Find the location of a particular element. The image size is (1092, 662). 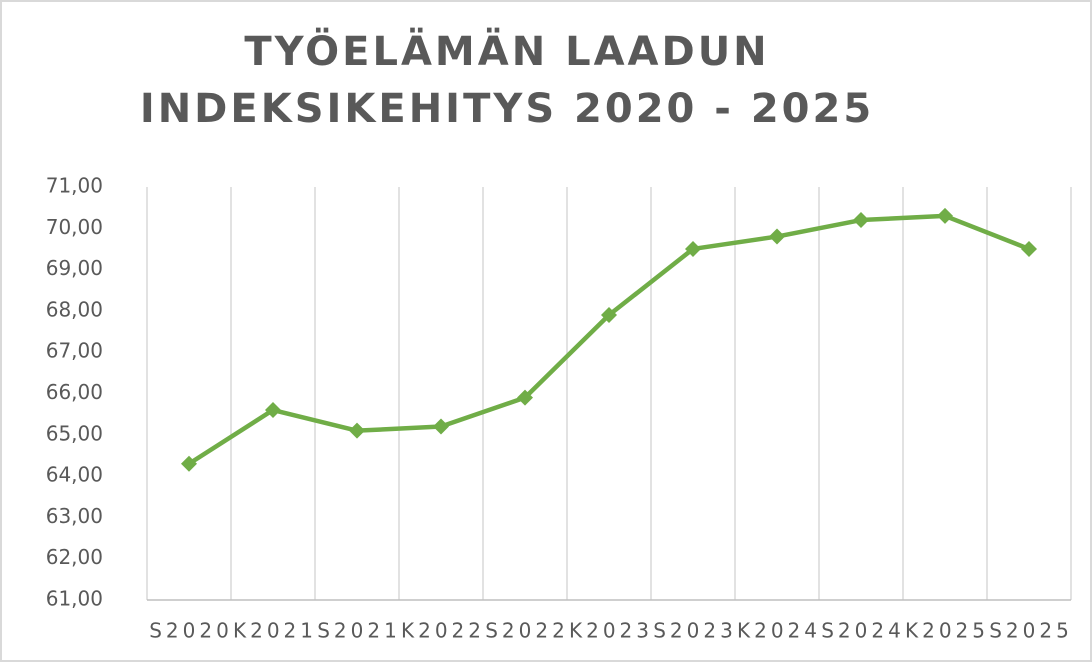

x-tick-label: K2022 is located at coordinates (443, 631).